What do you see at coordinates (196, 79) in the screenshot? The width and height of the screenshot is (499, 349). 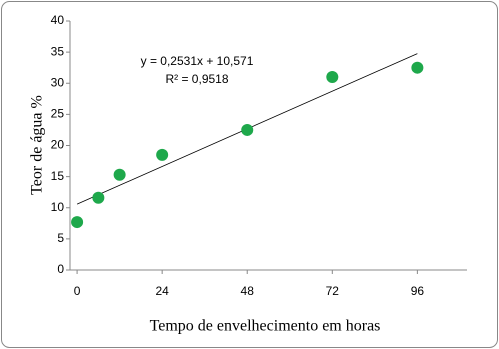 I see `r-squared: R² = 0,9518` at bounding box center [196, 79].